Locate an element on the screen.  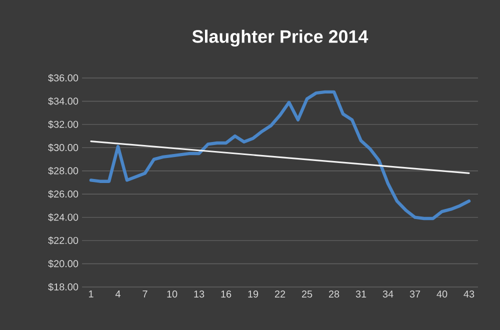
y-tick-label: $34.00 is located at coordinates (63, 101).